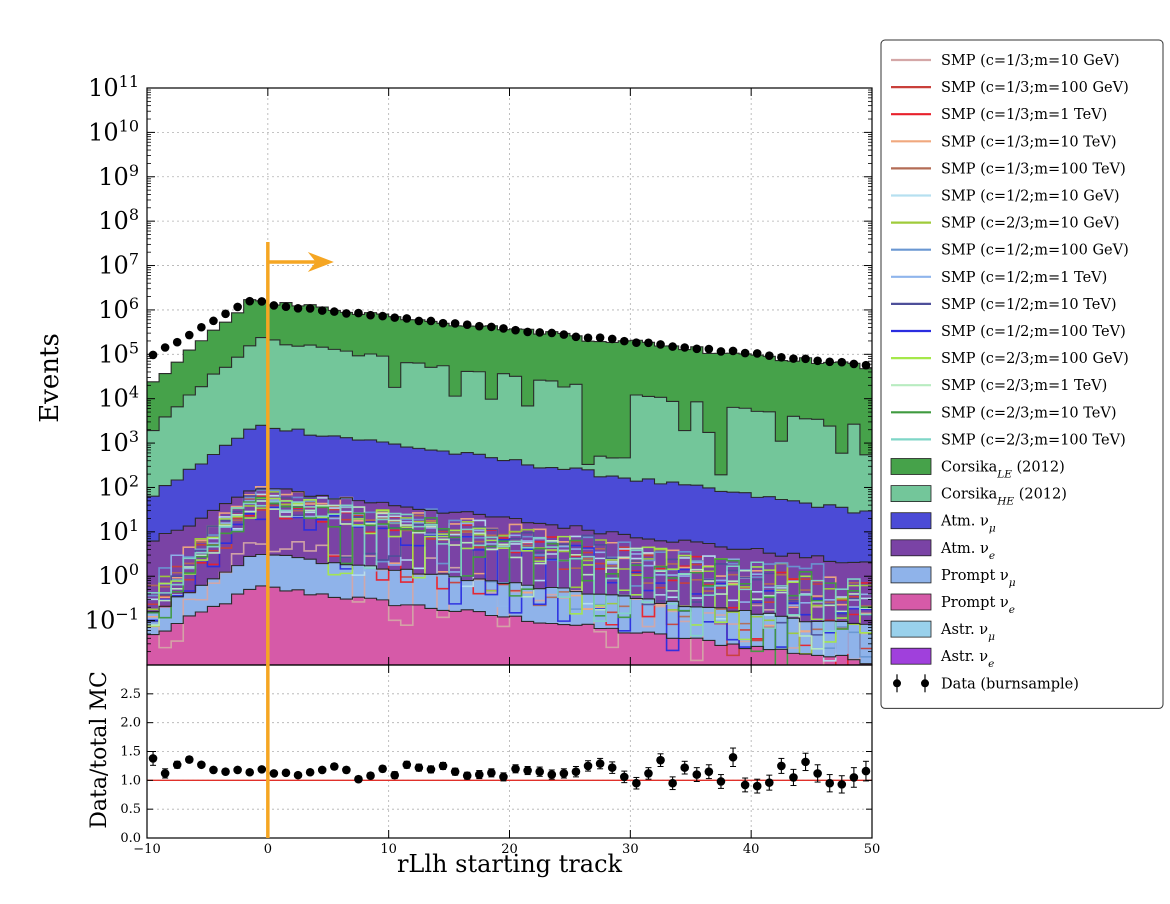 This screenshot has width=1170, height=904. Describe the element at coordinates (130, 752) in the screenshot. I see `ratio-ytick-label: 1.5` at that location.